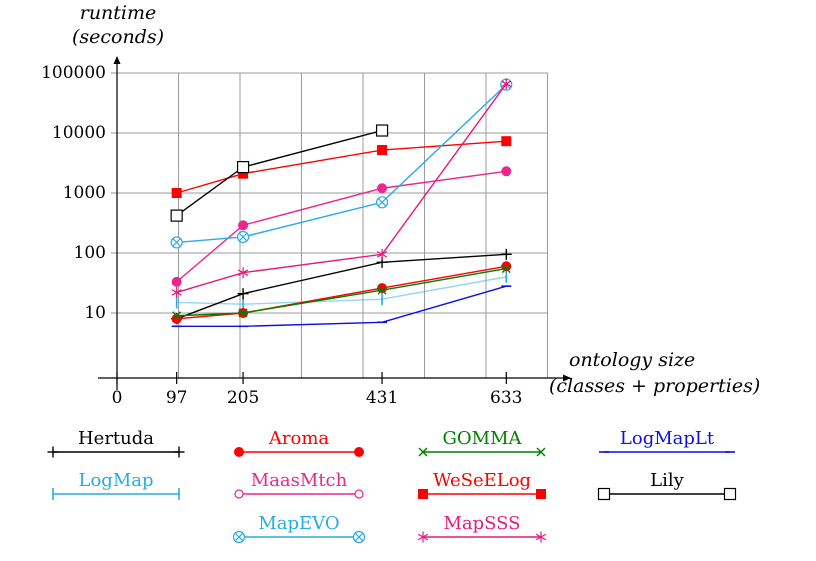 The image size is (816, 561). I want to click on y-tick-label-1000: 1000, so click(84, 193).